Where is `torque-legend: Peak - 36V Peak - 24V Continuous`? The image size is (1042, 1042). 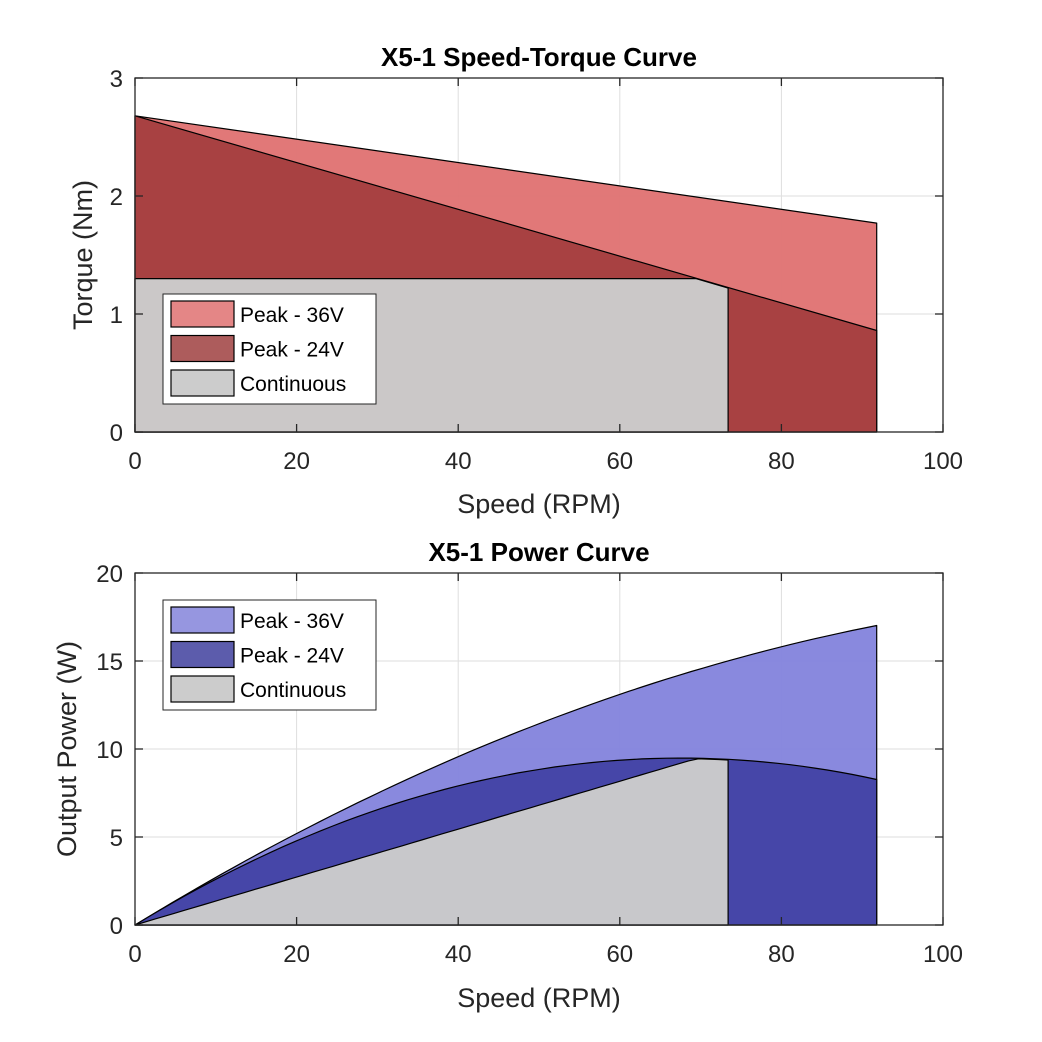
torque-legend: Peak - 36V Peak - 24V Continuous is located at coordinates (269, 349).